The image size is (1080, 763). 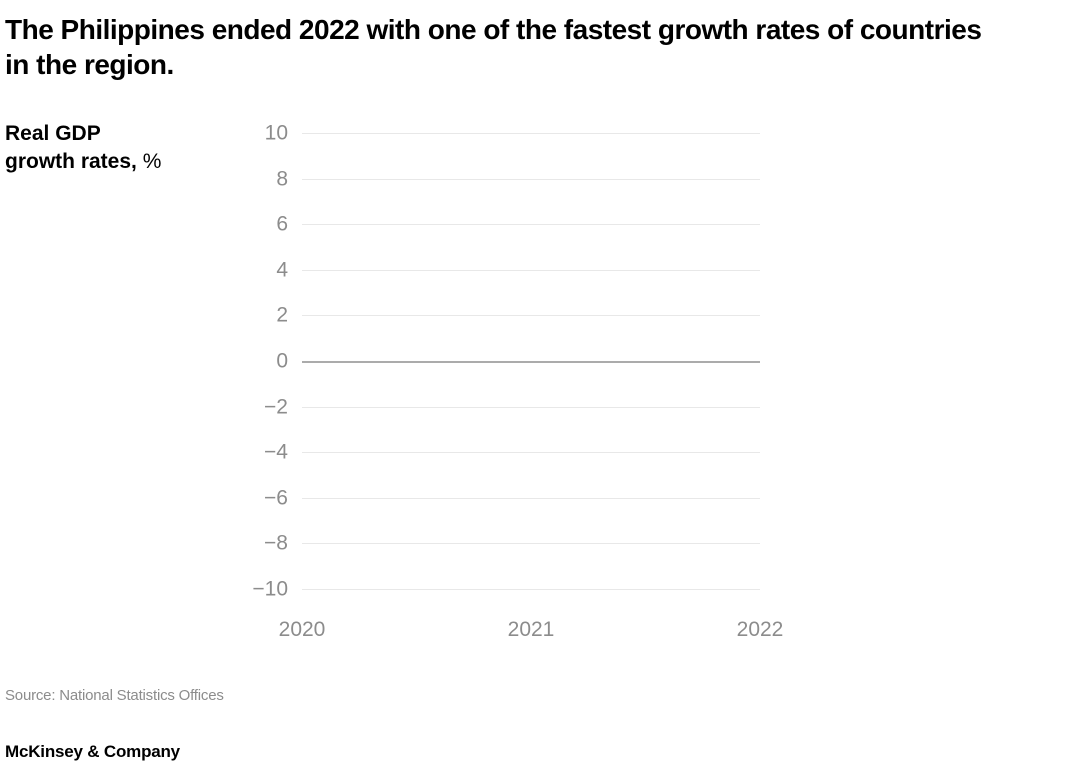 What do you see at coordinates (760, 629) in the screenshot?
I see `x-tick-label: 2022` at bounding box center [760, 629].